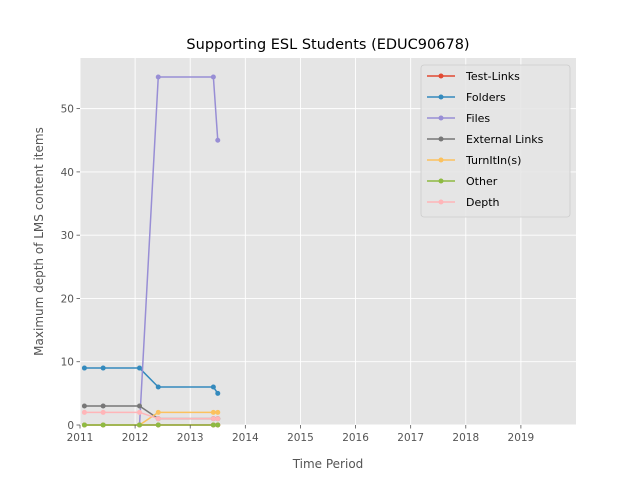 The width and height of the screenshot is (640, 480). I want to click on legend-label: Test-Links, so click(492, 76).